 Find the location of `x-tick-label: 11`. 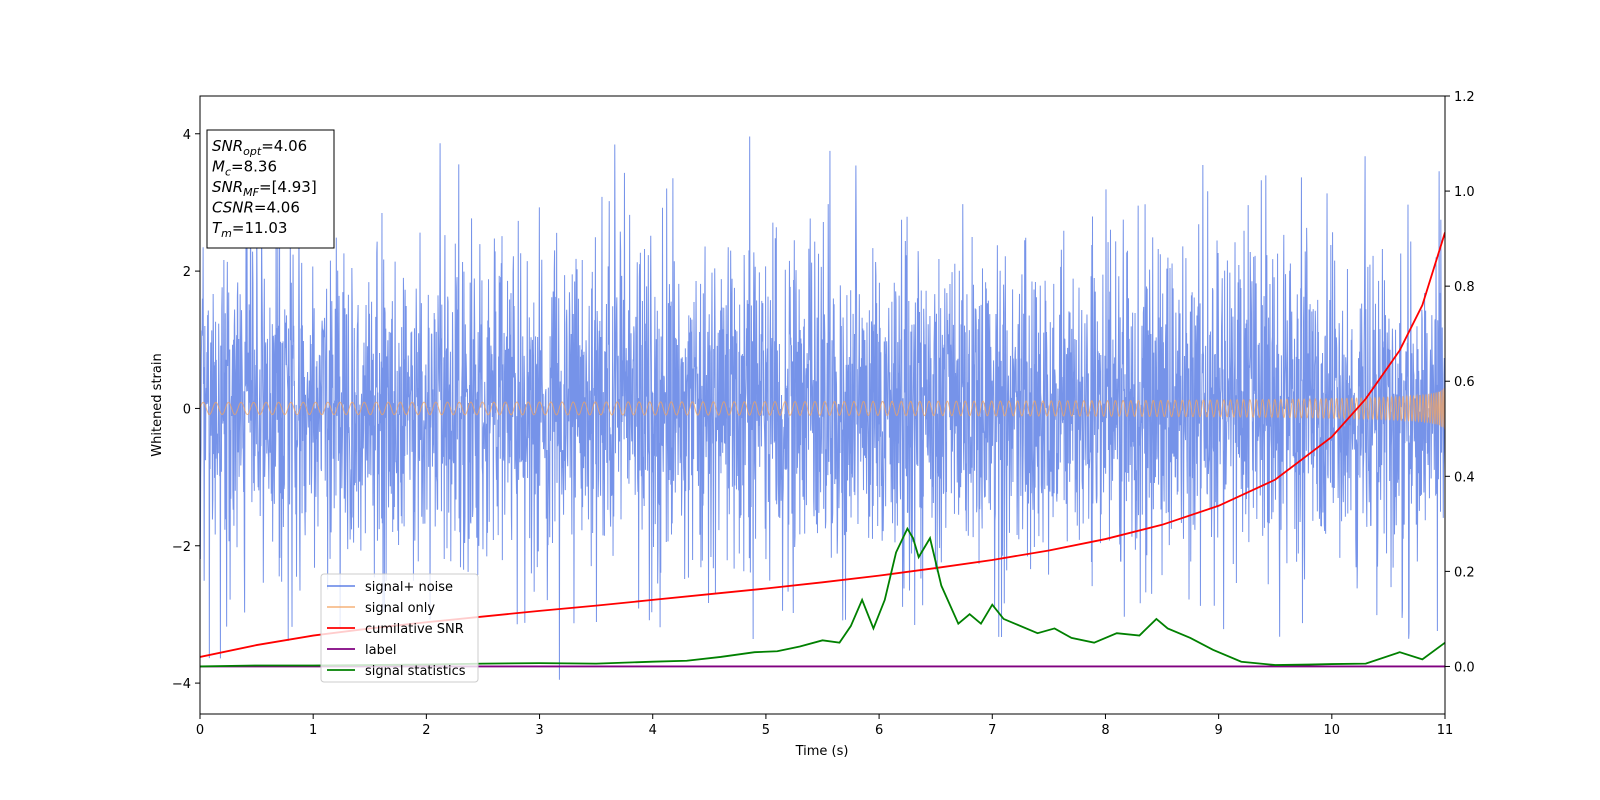

x-tick-label: 11 is located at coordinates (1445, 730).